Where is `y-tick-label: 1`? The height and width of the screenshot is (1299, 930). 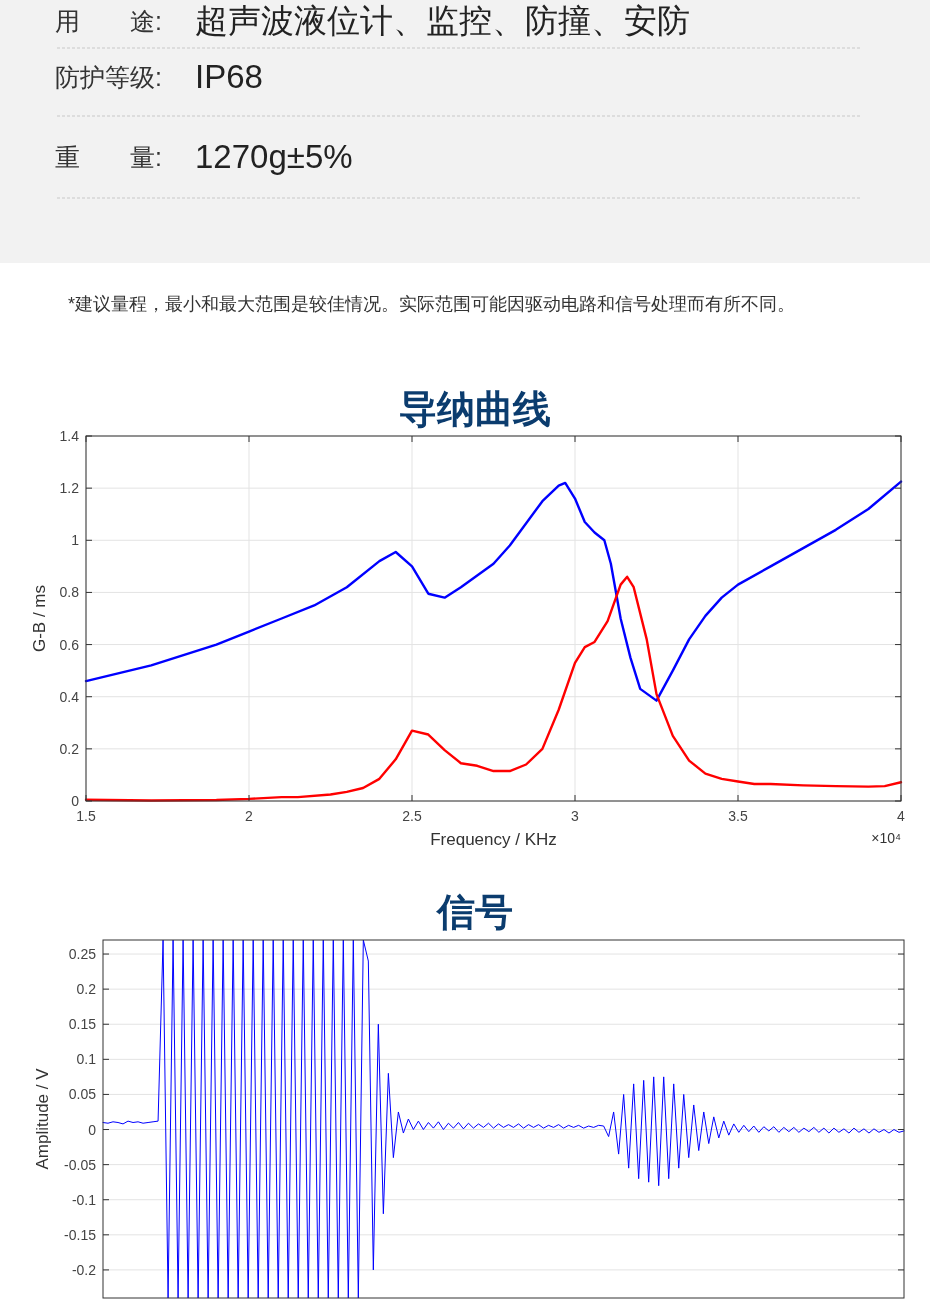 y-tick-label: 1 is located at coordinates (75, 540).